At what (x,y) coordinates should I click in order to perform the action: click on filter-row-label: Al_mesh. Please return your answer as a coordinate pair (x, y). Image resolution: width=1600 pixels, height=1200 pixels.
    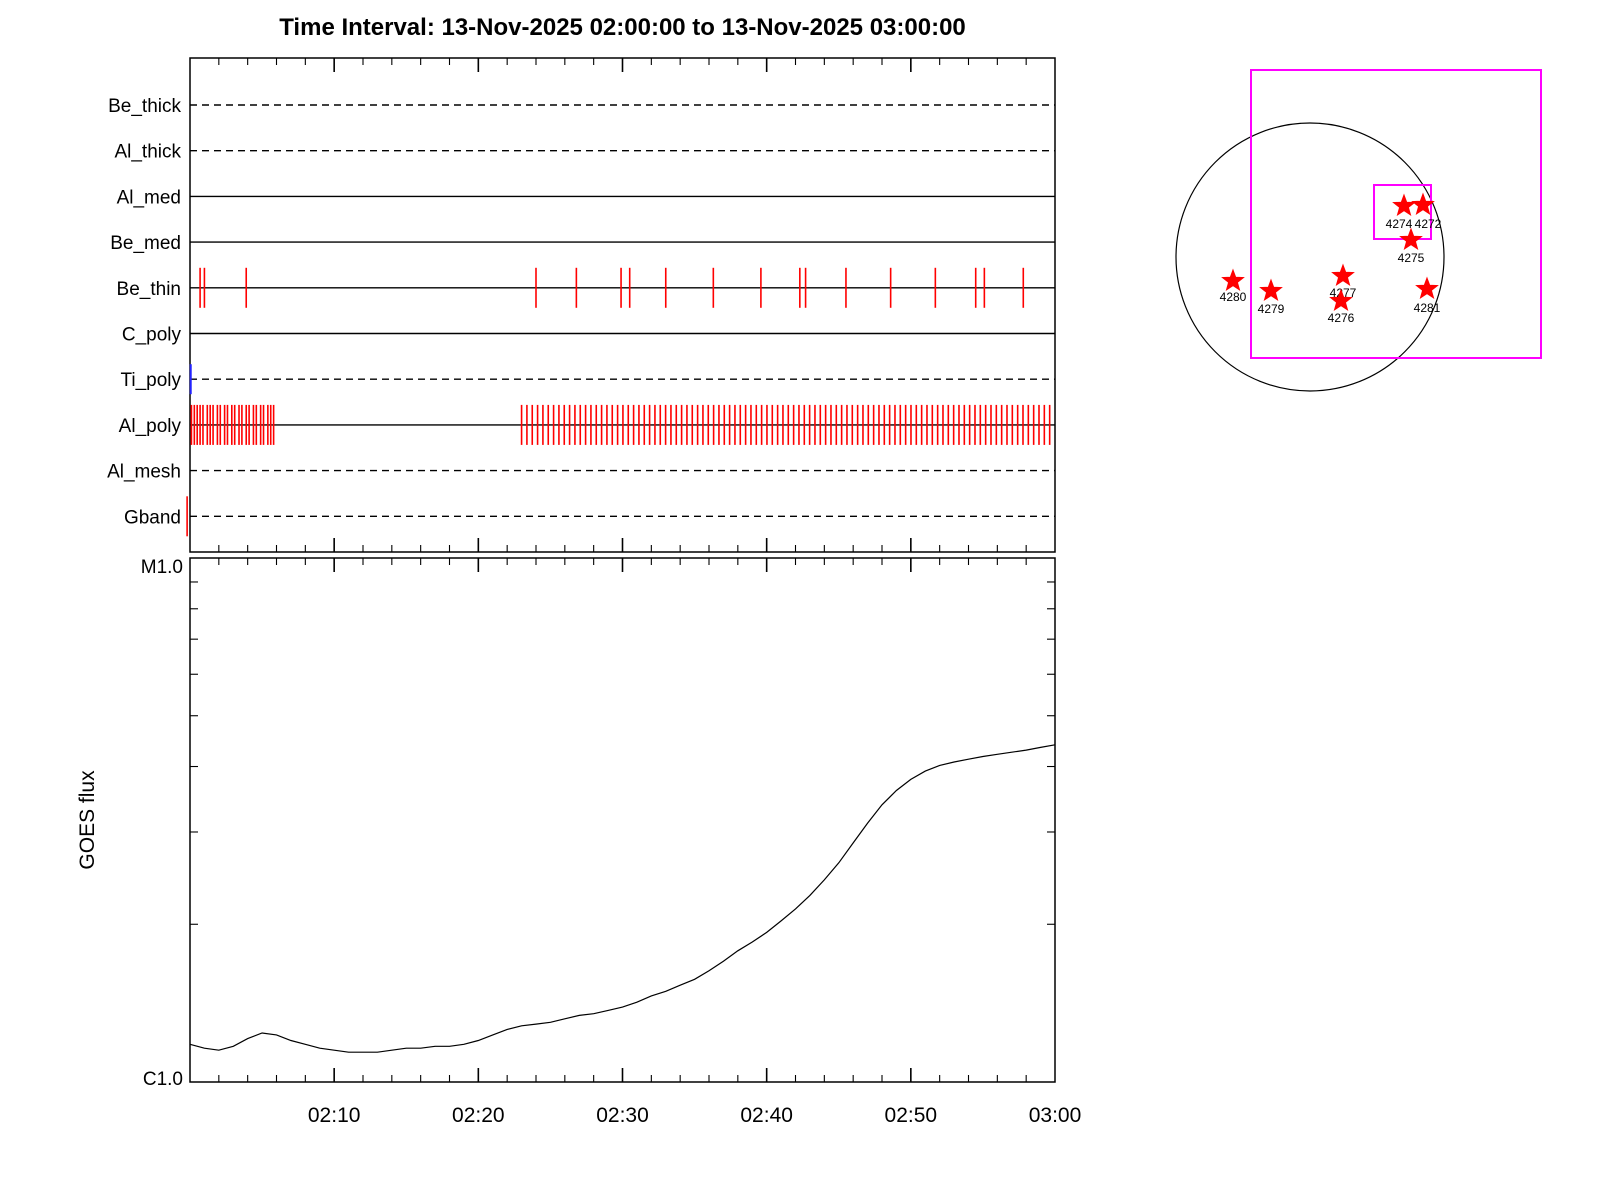
    Looking at the image, I should click on (144, 472).